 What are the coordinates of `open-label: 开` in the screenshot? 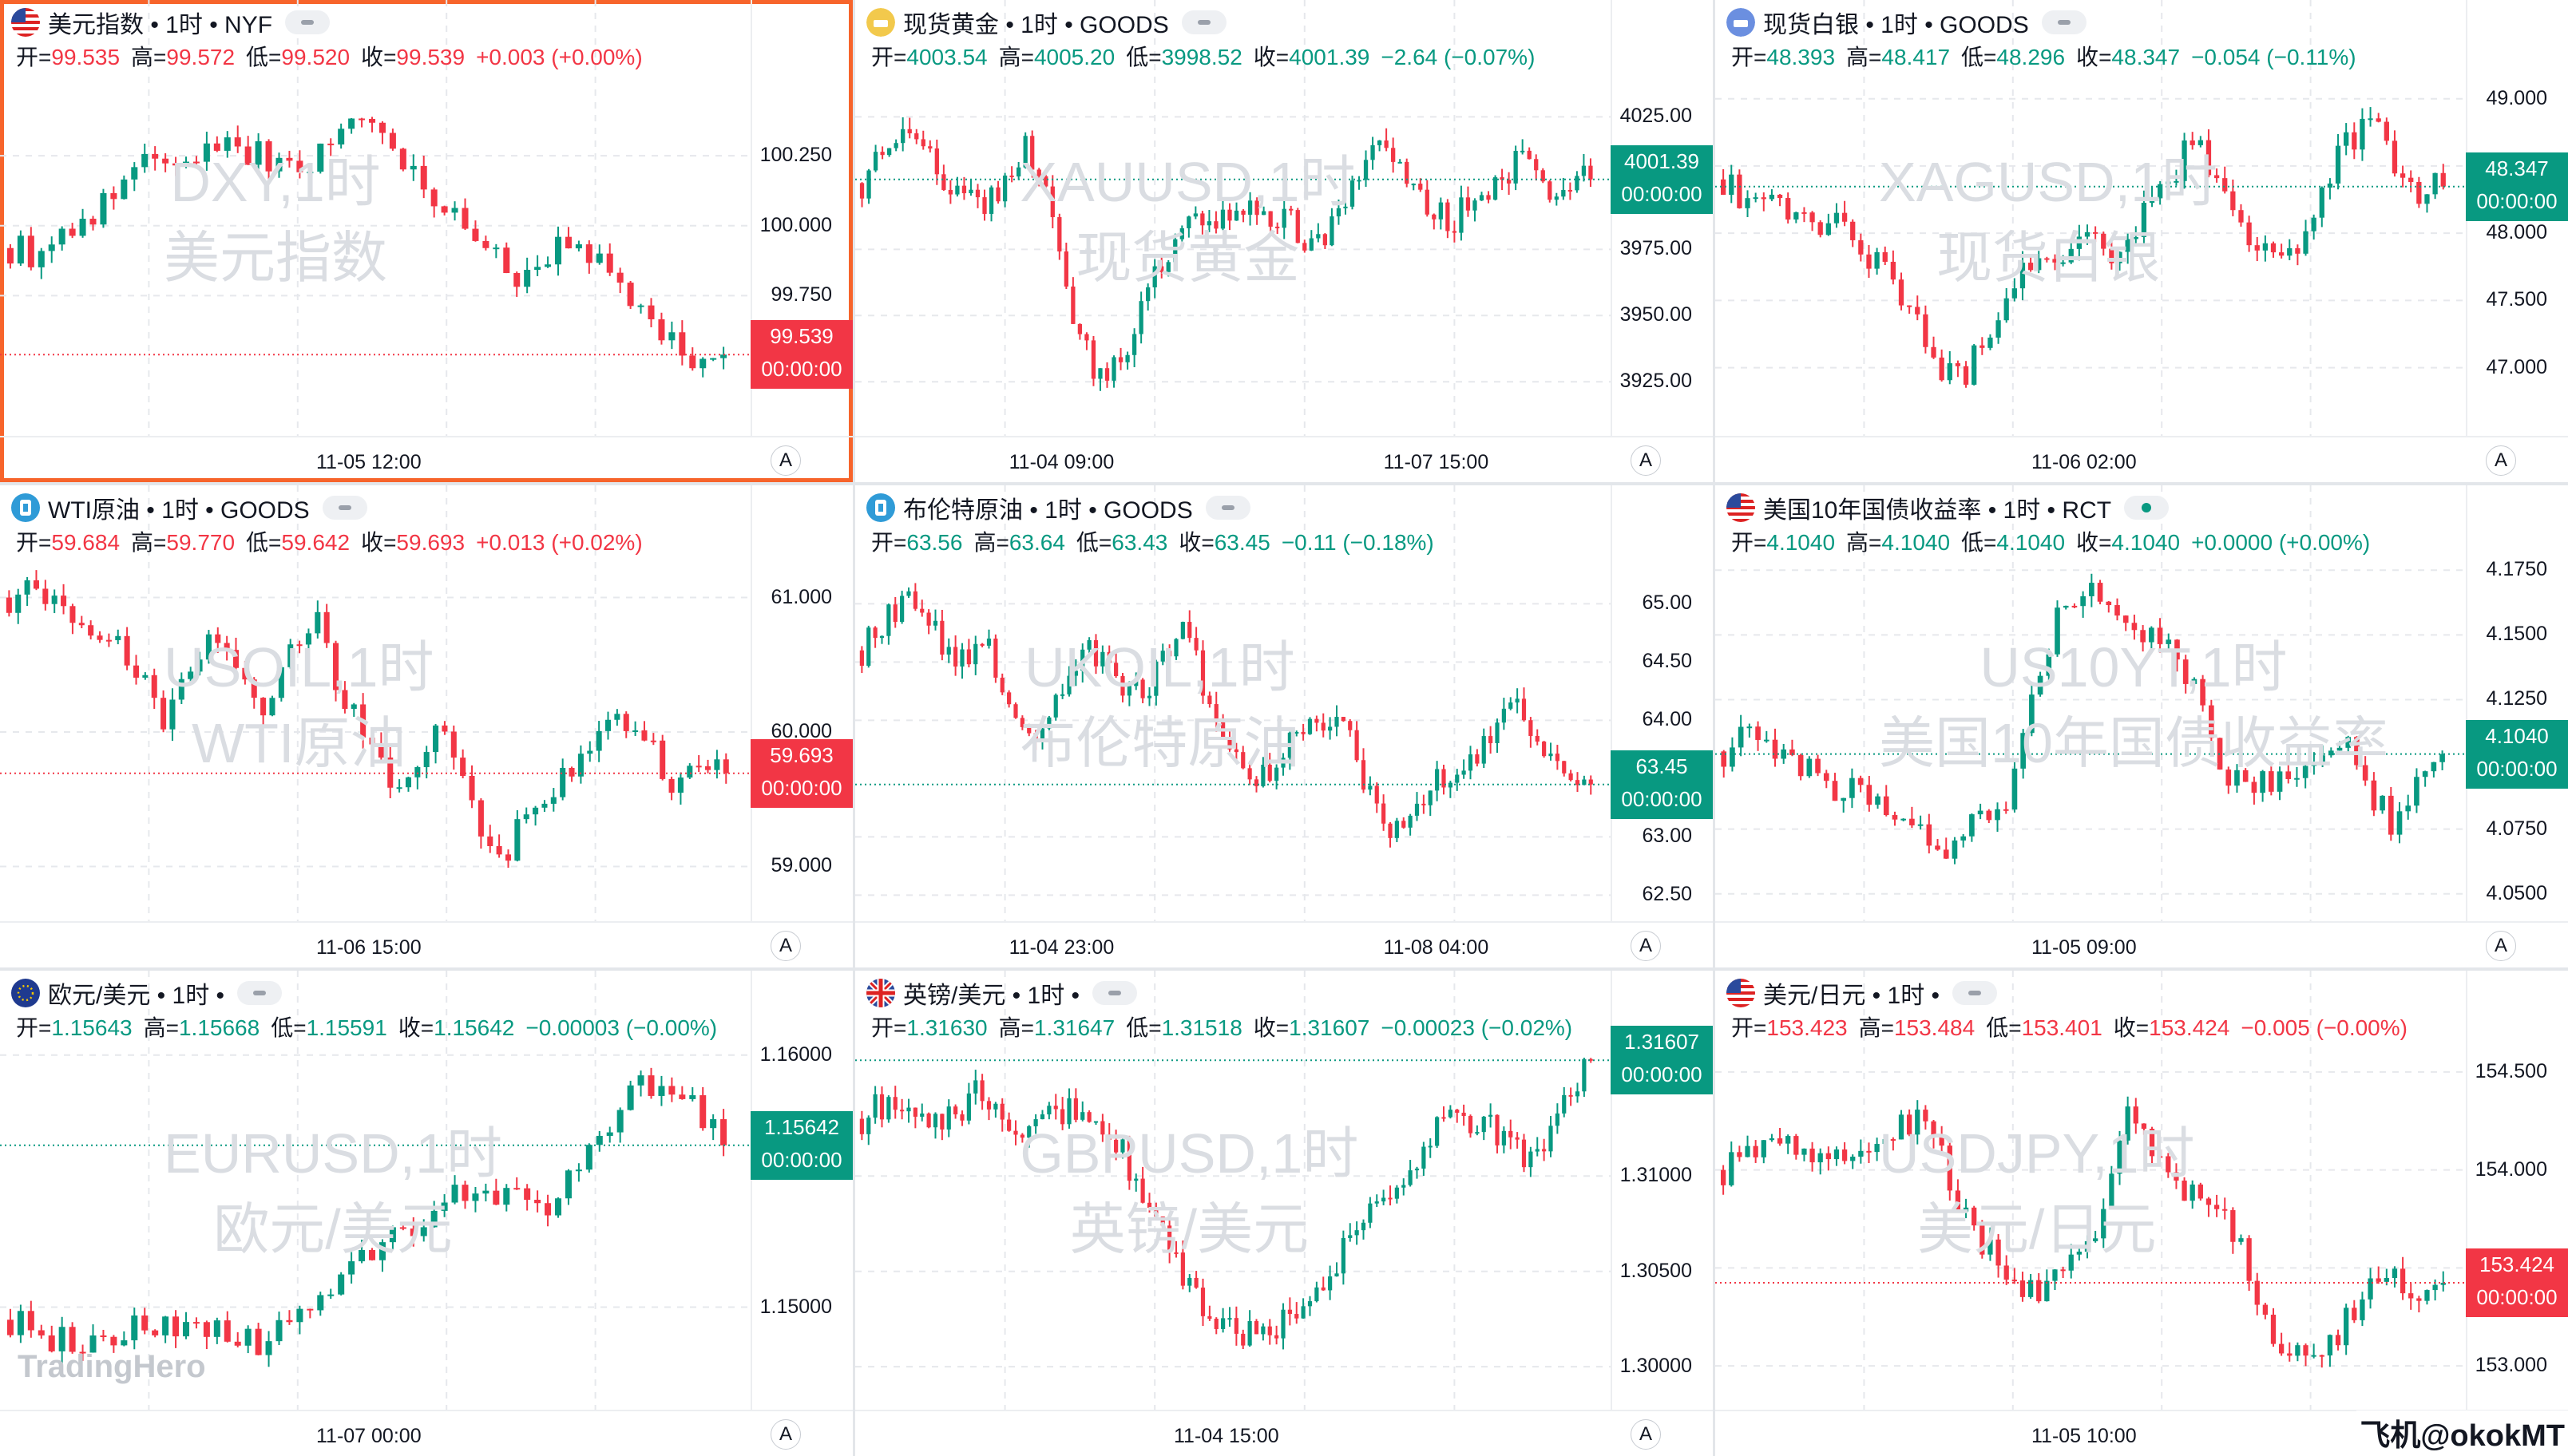 It's located at (27, 1027).